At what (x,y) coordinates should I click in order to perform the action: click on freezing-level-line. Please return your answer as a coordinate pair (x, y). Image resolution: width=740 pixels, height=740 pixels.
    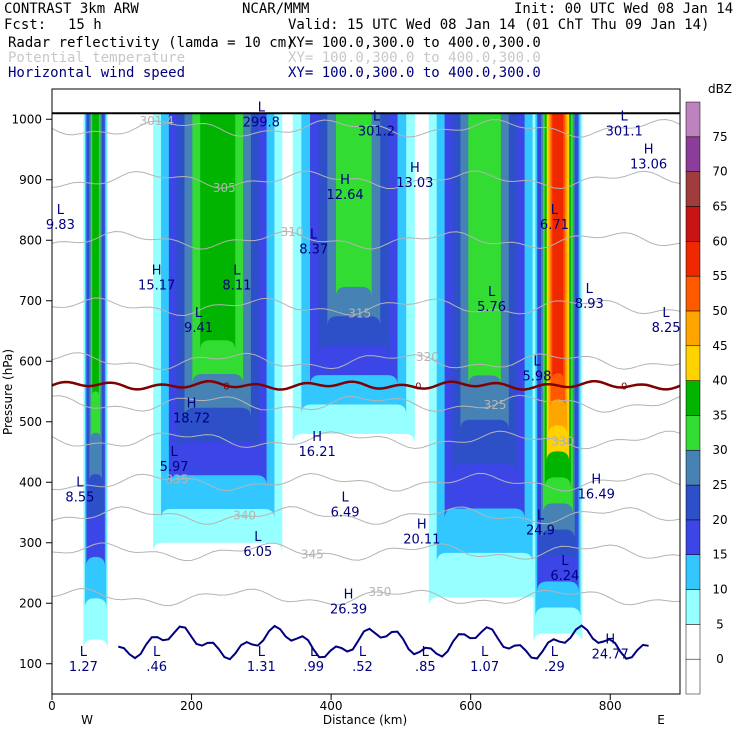
    Looking at the image, I should click on (366, 385).